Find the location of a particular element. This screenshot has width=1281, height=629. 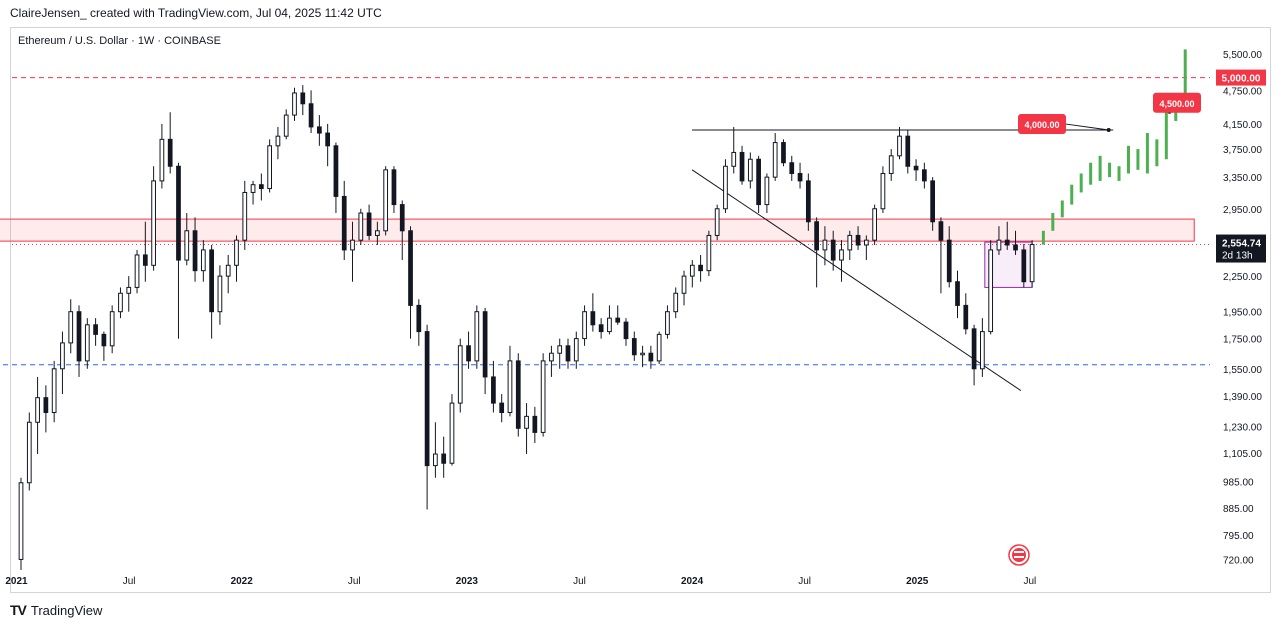

annotation-4500-badge is located at coordinates (1177, 102).